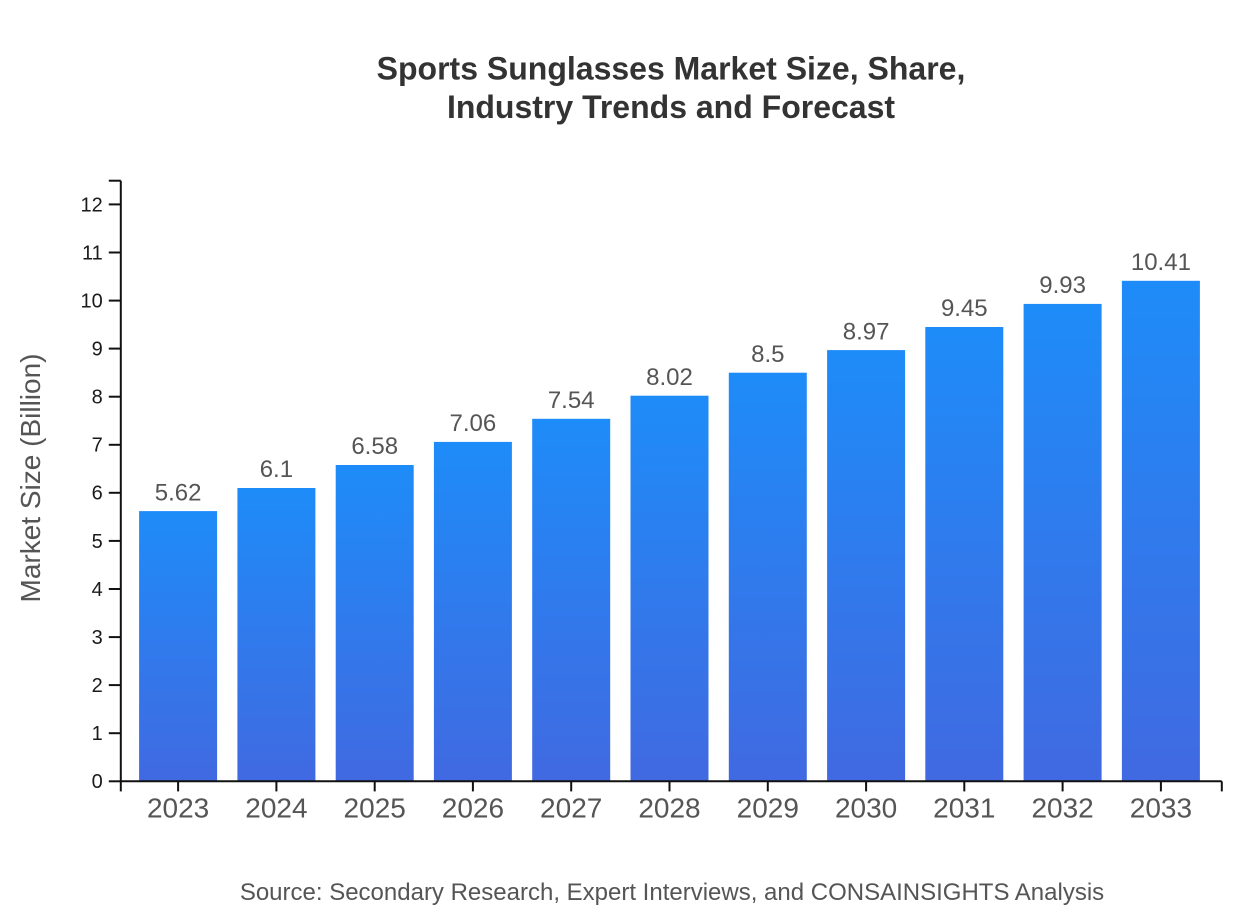 Image resolution: width=1260 pixels, height=920 pixels. I want to click on svg-text: 4, so click(97, 590).